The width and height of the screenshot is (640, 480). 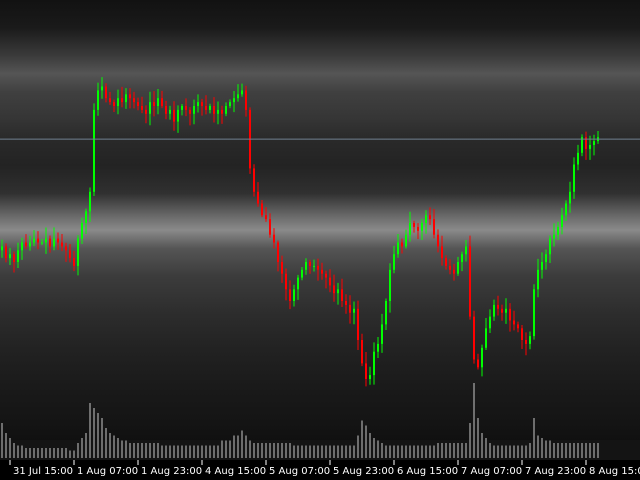 I want to click on volume-band, so click(x=320, y=450).